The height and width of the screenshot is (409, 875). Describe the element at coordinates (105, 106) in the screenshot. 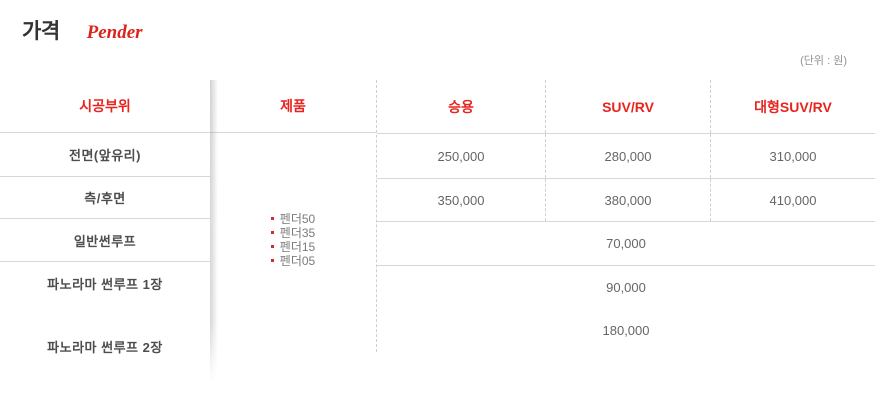

I see `header-area: 시공부위` at that location.